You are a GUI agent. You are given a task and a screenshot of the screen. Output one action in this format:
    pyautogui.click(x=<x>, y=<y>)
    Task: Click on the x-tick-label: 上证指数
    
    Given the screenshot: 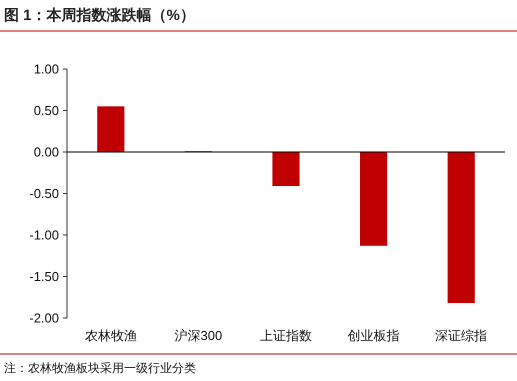 What is the action you would take?
    pyautogui.click(x=286, y=335)
    